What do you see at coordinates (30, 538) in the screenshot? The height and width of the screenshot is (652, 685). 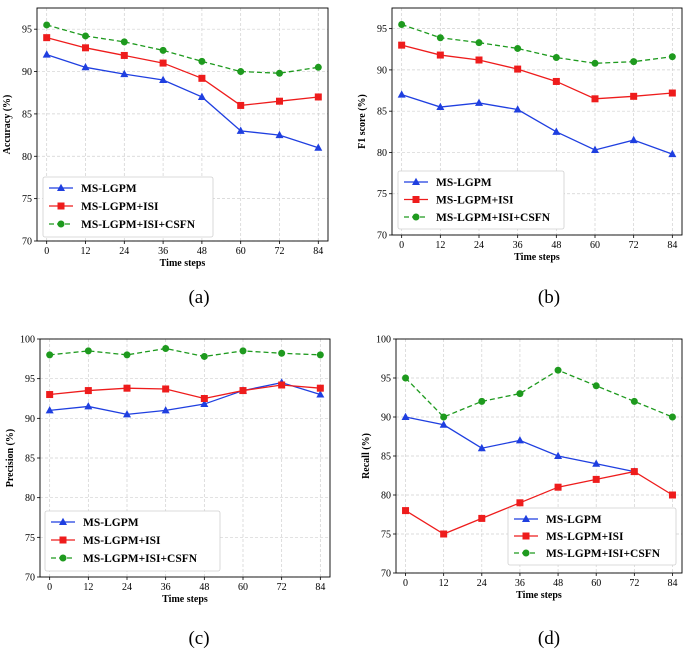 I see `precision-ytick-label-1: 75` at bounding box center [30, 538].